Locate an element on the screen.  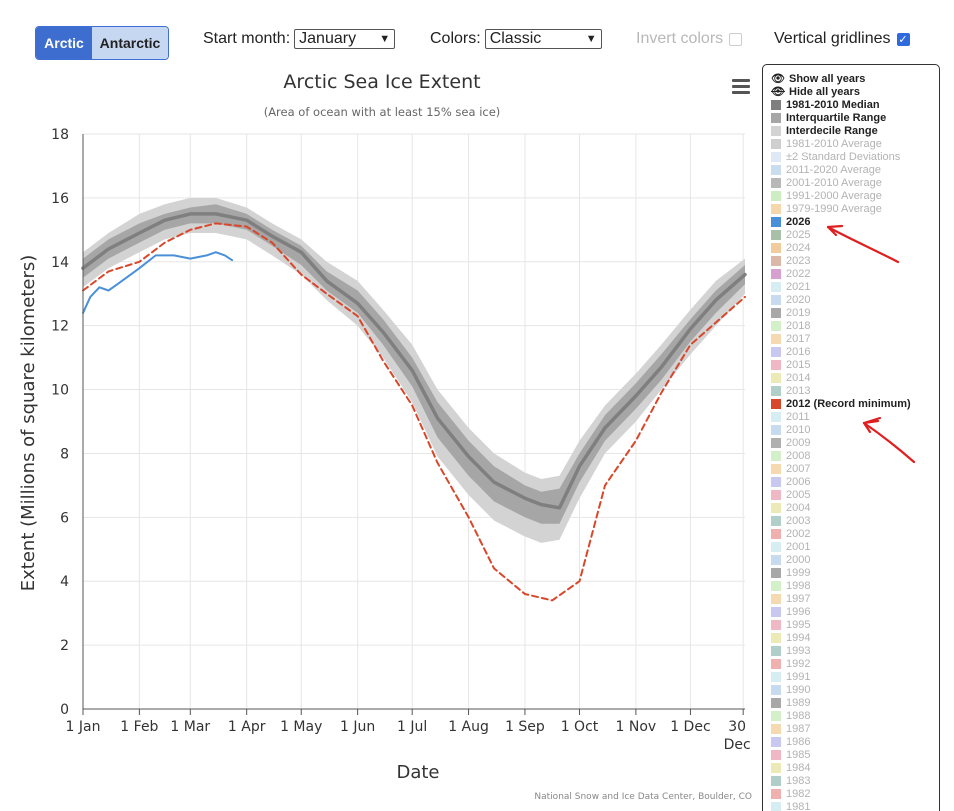
legend-item: 2025 is located at coordinates (790, 234).